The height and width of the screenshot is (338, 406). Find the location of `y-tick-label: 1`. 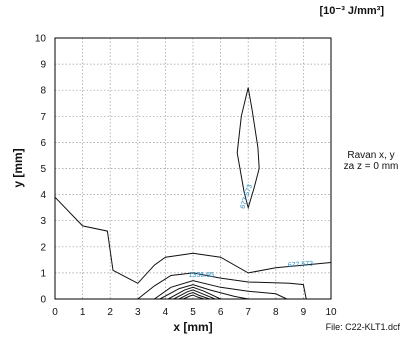

y-tick-label: 1 is located at coordinates (43, 273).